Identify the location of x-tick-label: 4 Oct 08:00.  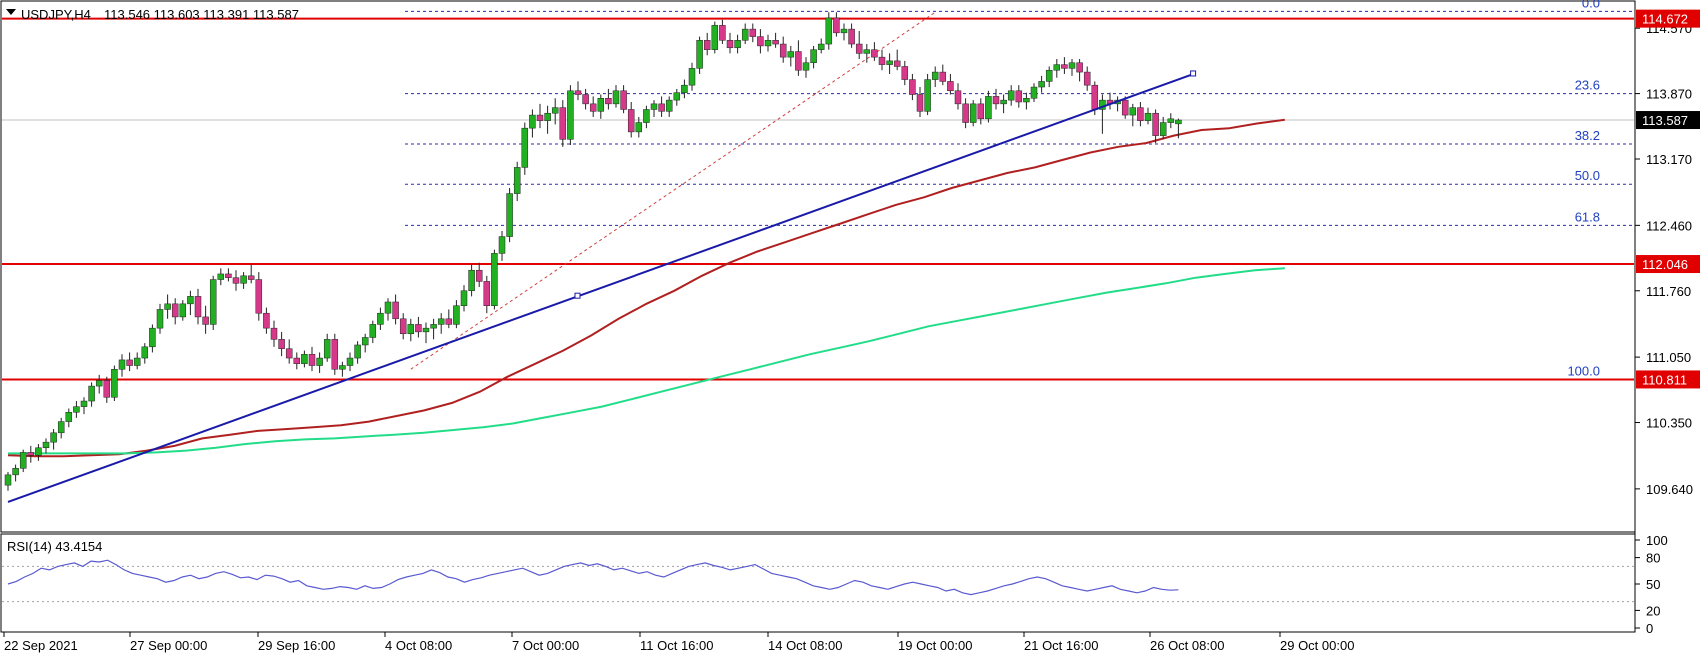
(418, 645).